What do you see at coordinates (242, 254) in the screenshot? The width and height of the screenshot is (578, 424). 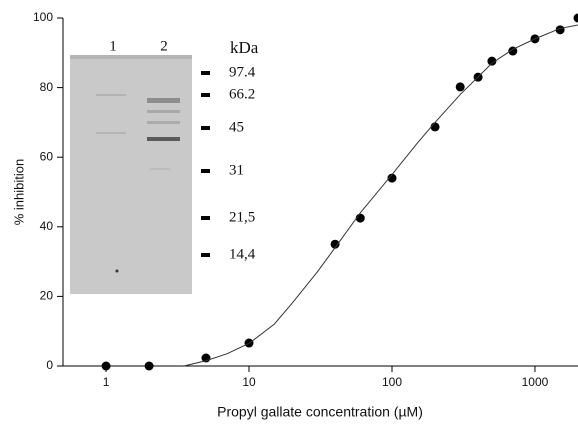 I see `marker-label: 14,4` at bounding box center [242, 254].